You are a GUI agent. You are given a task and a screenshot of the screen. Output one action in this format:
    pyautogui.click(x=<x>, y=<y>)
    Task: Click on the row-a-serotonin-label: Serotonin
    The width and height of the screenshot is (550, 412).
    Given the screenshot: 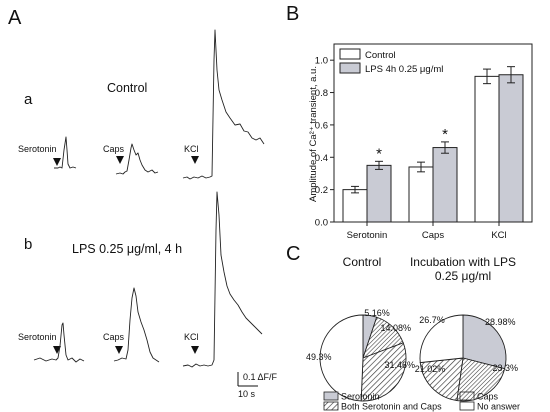 What is the action you would take?
    pyautogui.click(x=37, y=149)
    